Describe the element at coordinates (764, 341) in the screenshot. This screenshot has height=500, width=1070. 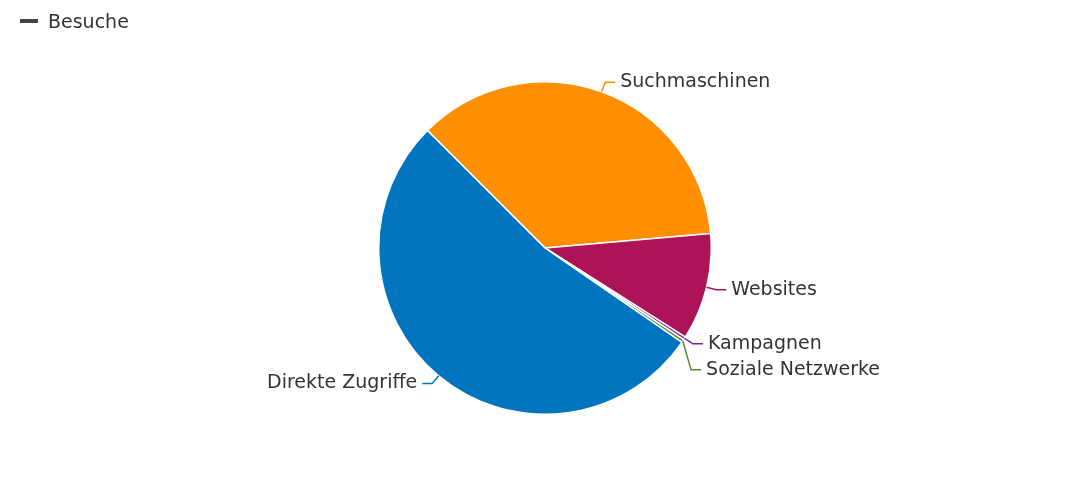
I see `slice-label: Kampagnen` at that location.